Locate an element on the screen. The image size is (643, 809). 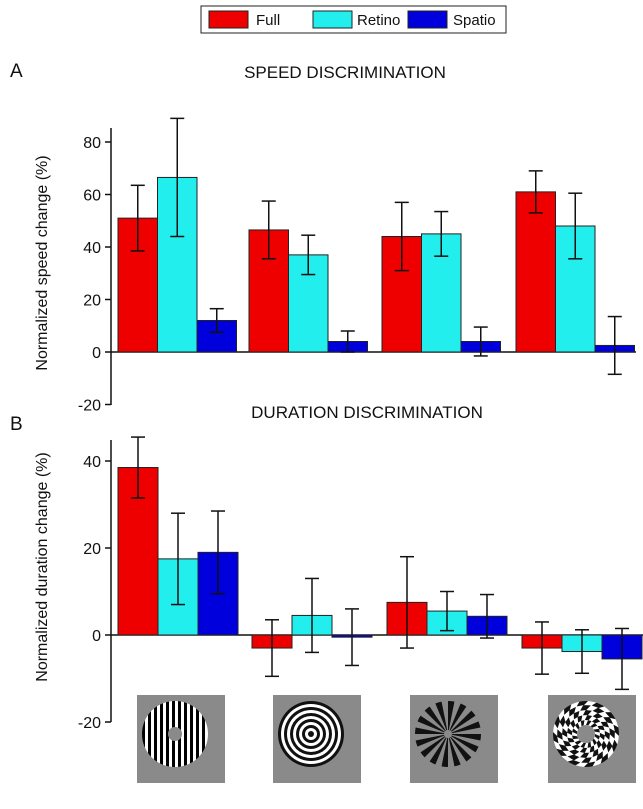
panel-letter-a: A is located at coordinates (16, 71).